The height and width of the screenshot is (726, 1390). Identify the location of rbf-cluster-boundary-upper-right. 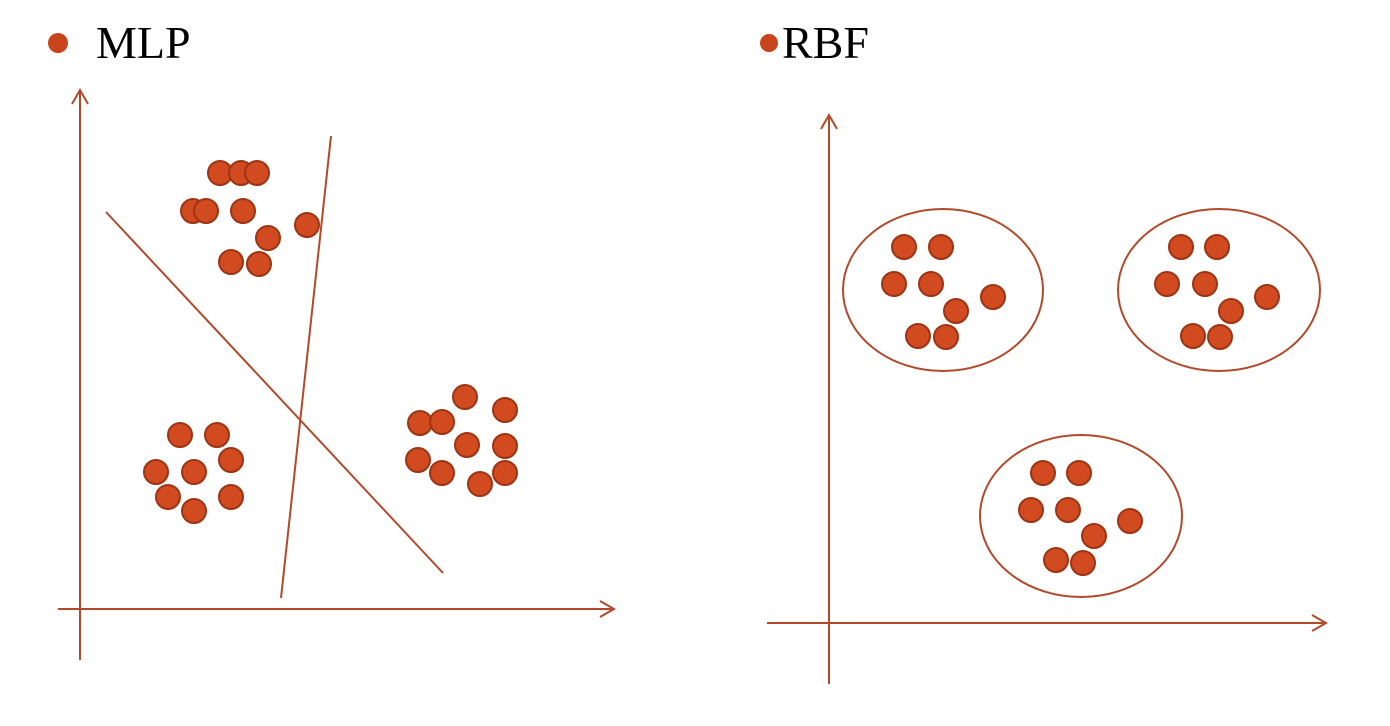
(1219, 290).